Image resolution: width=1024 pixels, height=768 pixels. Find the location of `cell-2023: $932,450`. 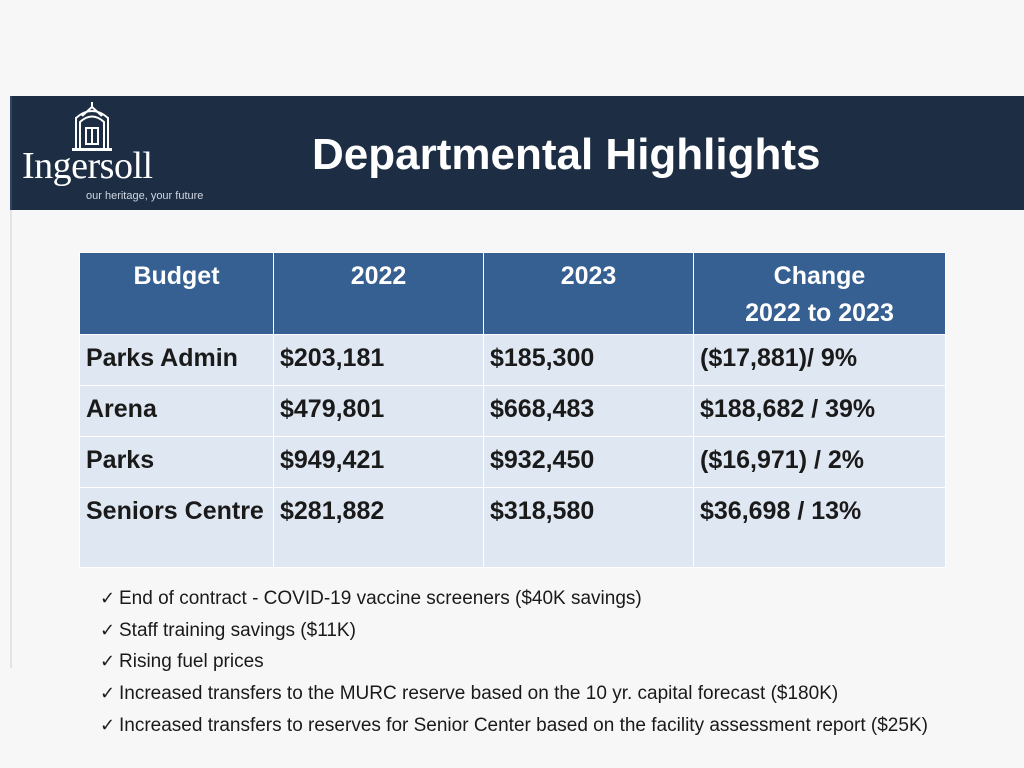

cell-2023: $932,450 is located at coordinates (588, 462).